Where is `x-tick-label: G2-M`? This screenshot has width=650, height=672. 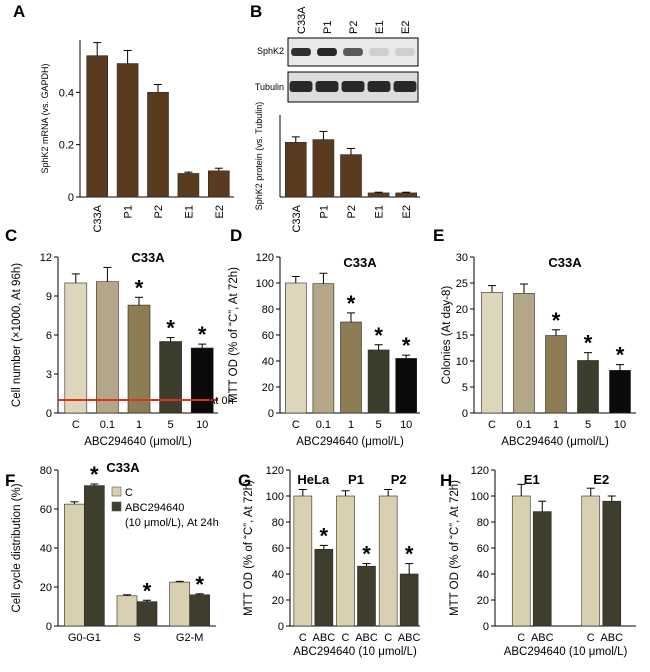
x-tick-label: G2-M is located at coordinates (190, 638).